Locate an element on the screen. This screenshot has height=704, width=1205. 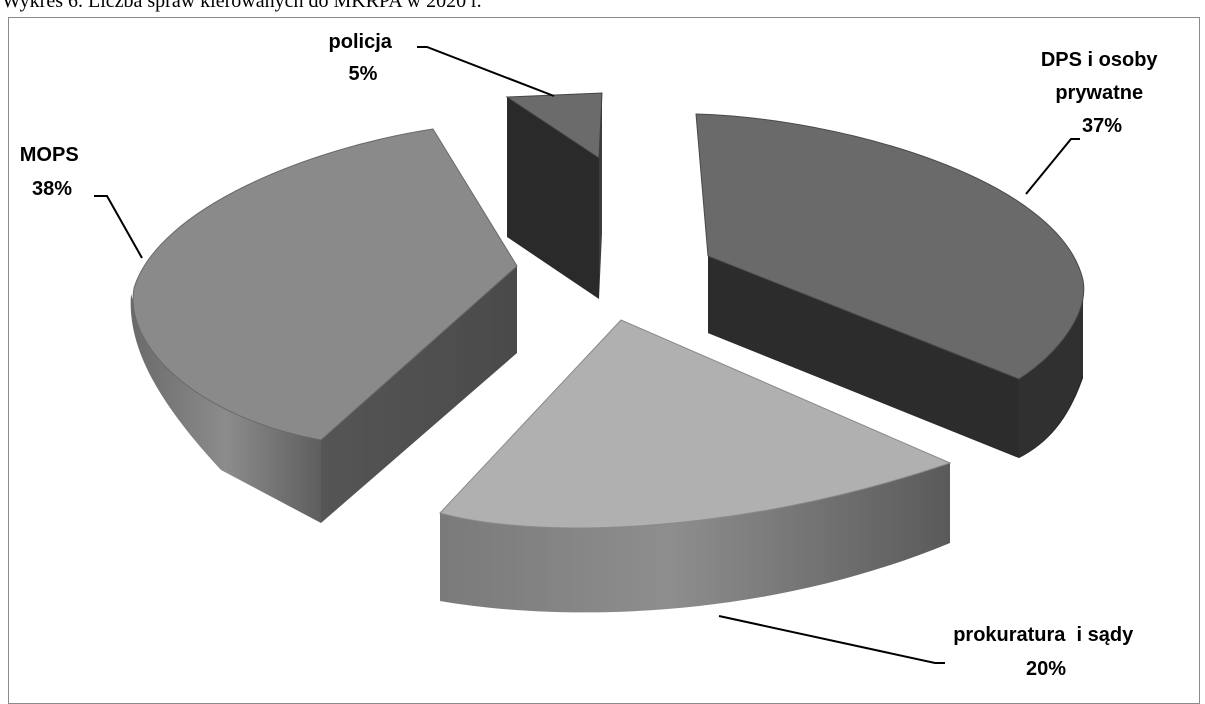
slice-label-dps-name-2: prywatne is located at coordinates (1099, 93).